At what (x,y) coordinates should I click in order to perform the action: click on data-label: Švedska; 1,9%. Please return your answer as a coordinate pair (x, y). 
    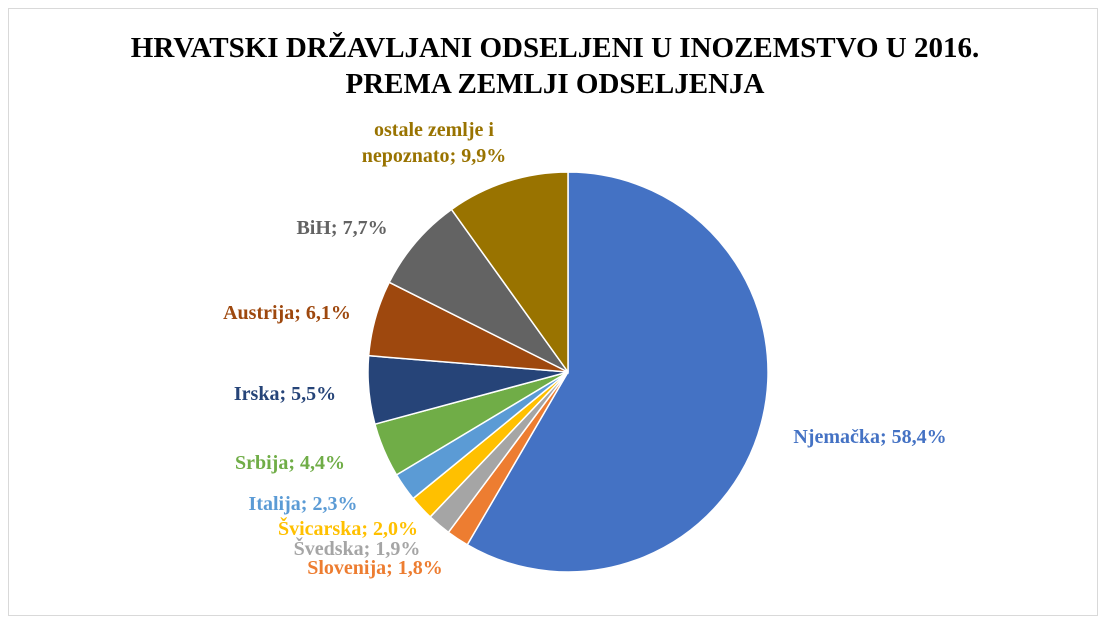
    Looking at the image, I should click on (357, 549).